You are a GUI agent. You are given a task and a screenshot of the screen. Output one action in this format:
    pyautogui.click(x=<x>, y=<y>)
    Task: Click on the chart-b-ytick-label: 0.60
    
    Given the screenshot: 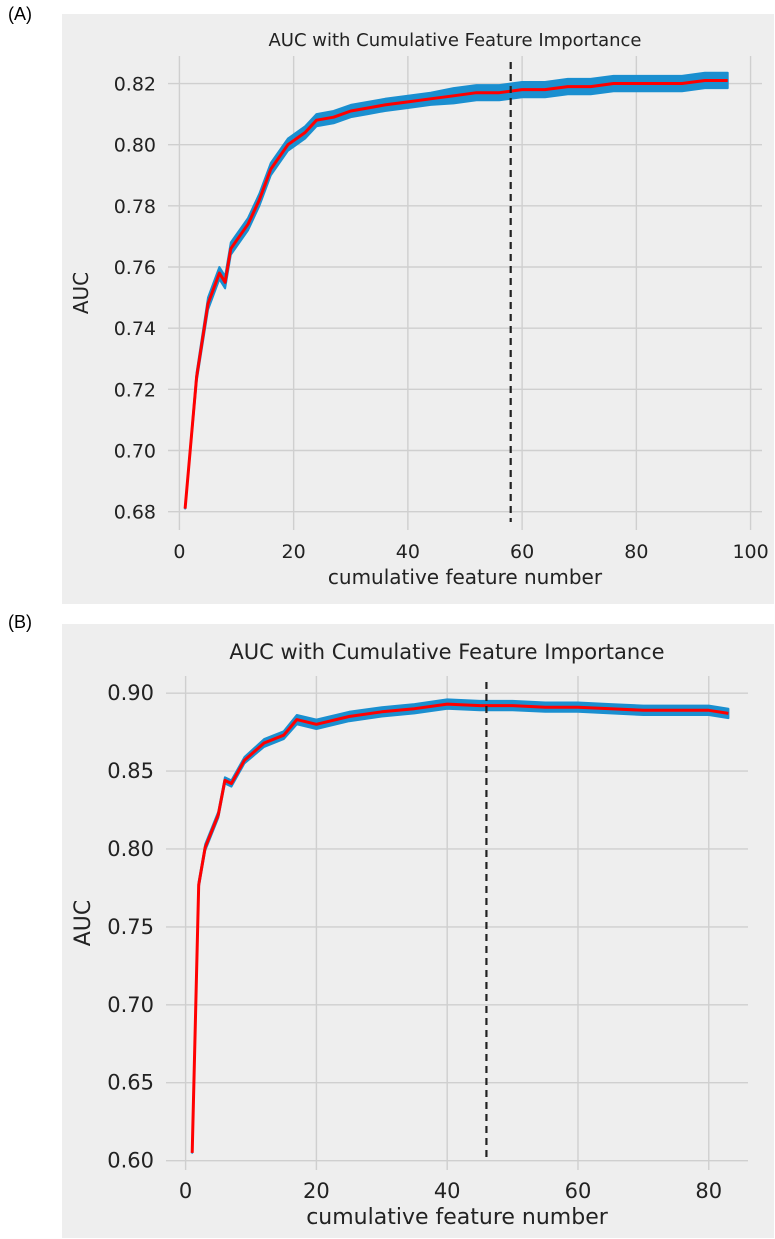 What is the action you would take?
    pyautogui.click(x=130, y=1161)
    